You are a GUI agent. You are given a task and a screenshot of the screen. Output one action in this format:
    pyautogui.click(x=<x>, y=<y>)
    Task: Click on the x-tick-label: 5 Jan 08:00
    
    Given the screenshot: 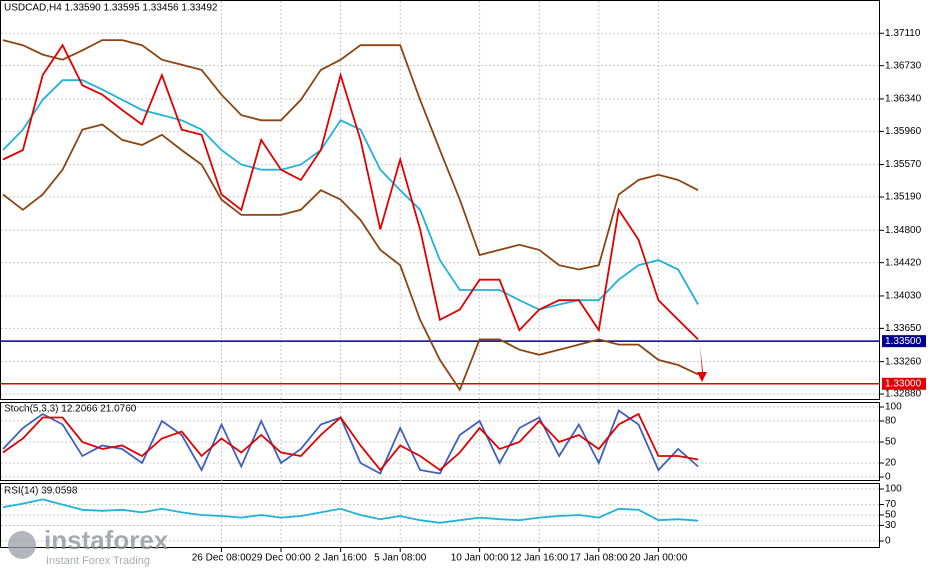 What is the action you would take?
    pyautogui.click(x=400, y=558)
    